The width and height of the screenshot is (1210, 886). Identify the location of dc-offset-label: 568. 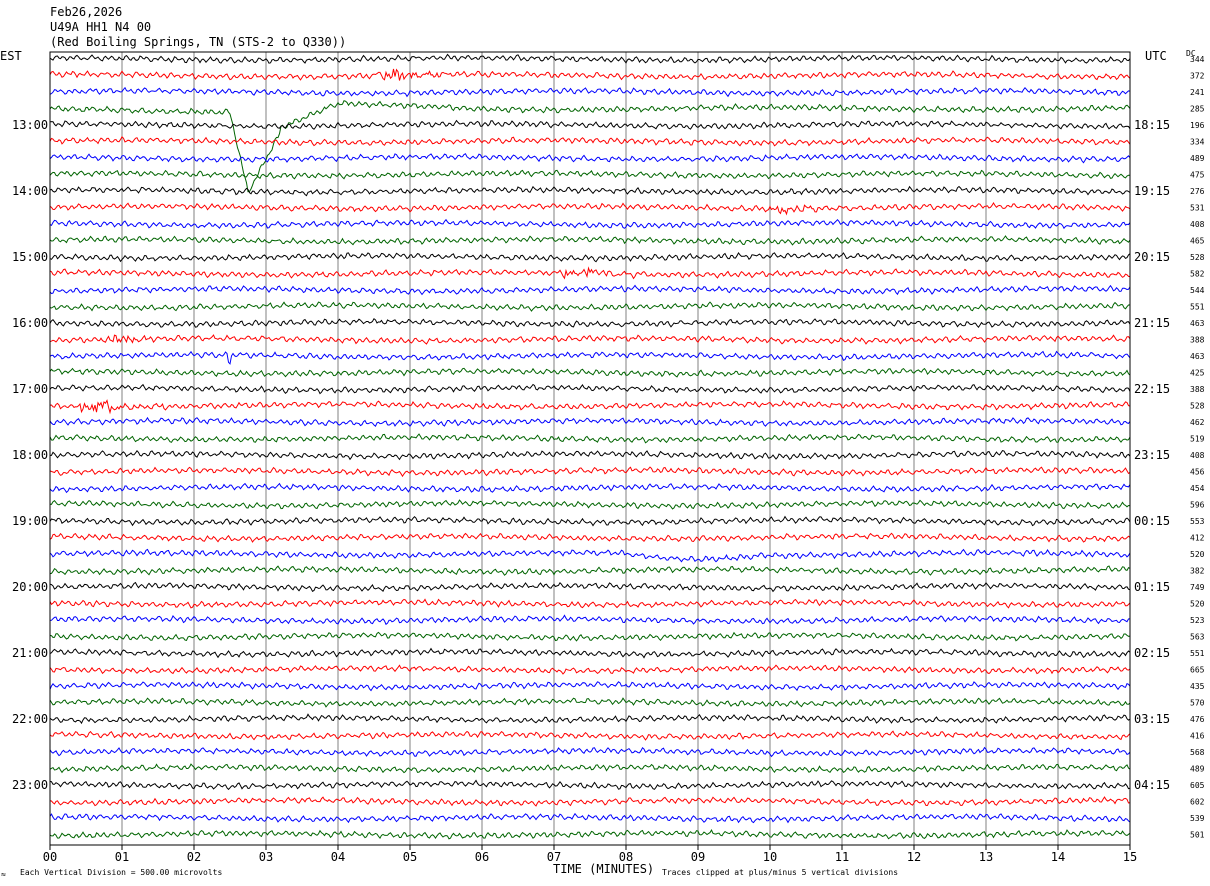
(1197, 752).